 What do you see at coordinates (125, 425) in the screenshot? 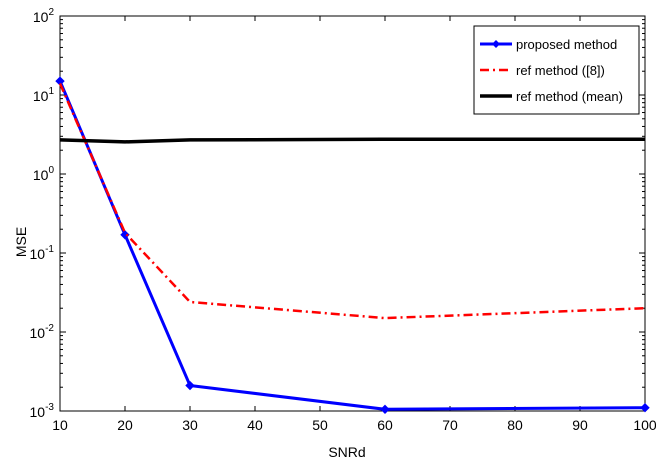
I see `x-tick-label: 20` at bounding box center [125, 425].